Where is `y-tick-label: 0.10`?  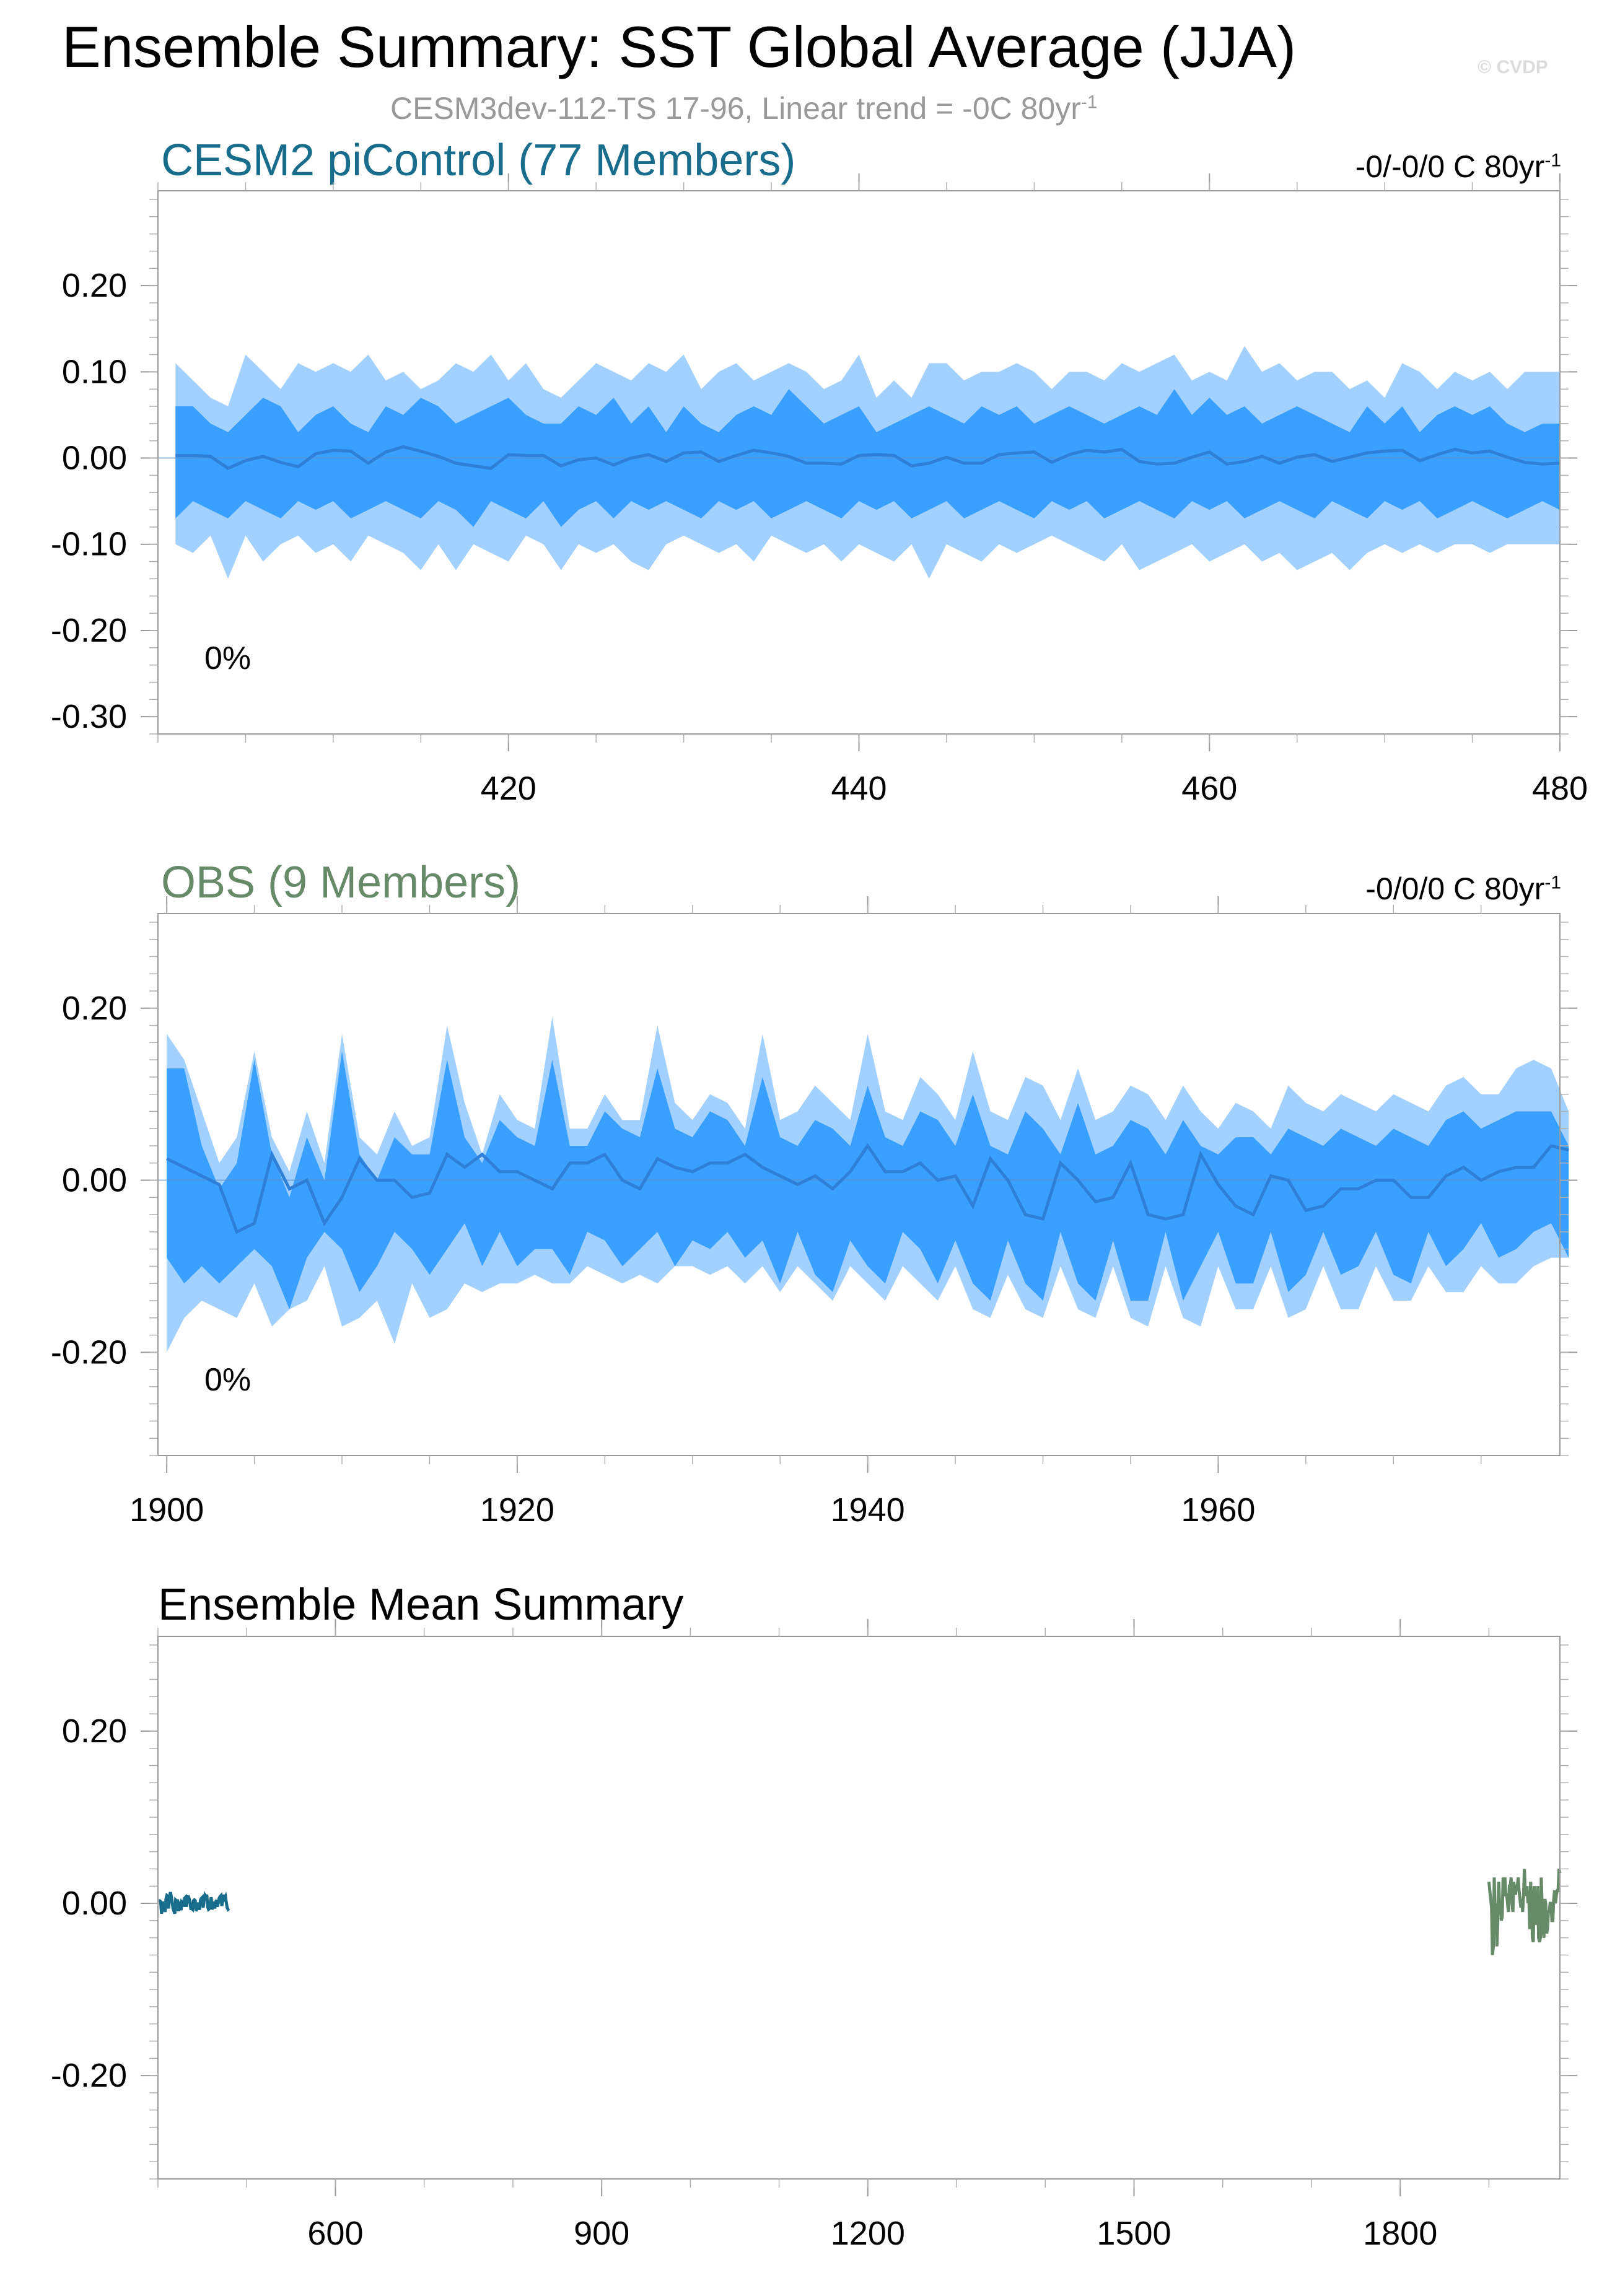
y-tick-label: 0.10 is located at coordinates (94, 371).